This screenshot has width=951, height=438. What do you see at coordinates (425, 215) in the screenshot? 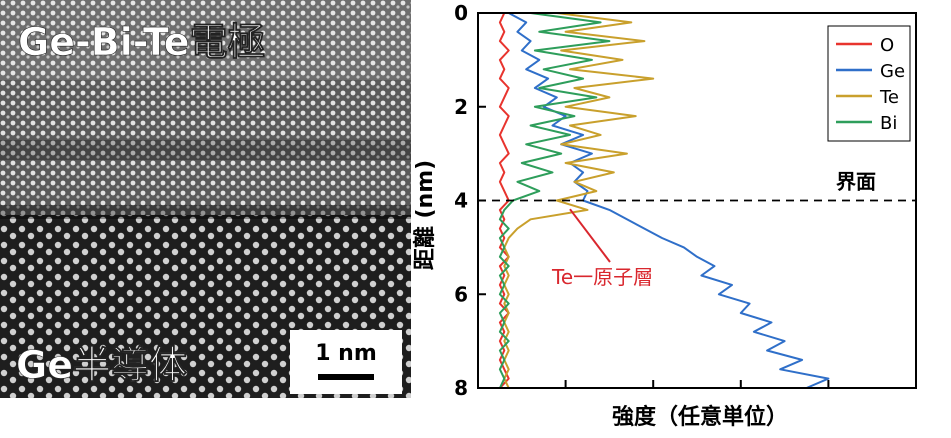
I see `y-axis-title: 距離 (nm)` at bounding box center [425, 215].